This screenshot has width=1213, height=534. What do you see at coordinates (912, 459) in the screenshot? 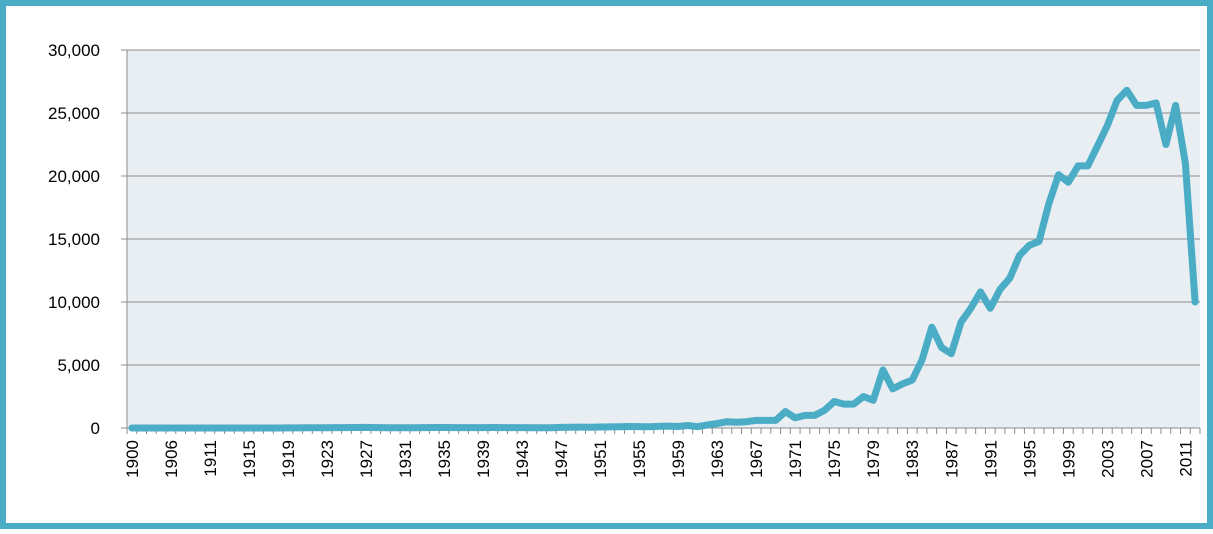
I see `x-tick-label: 1983` at bounding box center [912, 459].